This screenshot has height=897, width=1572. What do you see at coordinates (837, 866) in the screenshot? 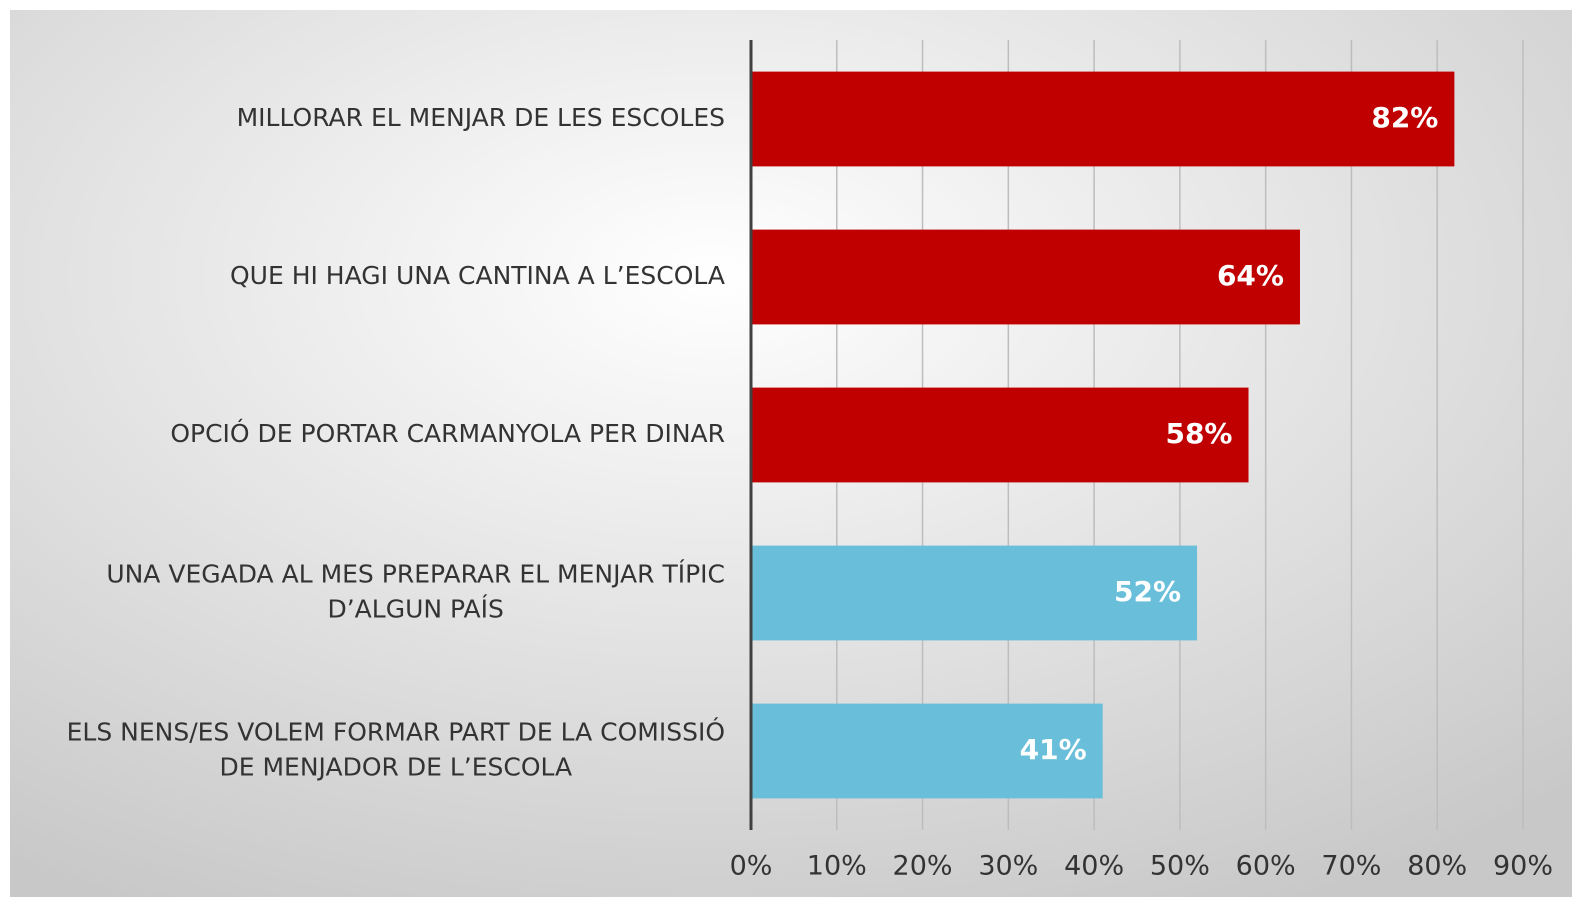
I see `x-tick-label: 10%` at bounding box center [837, 866].